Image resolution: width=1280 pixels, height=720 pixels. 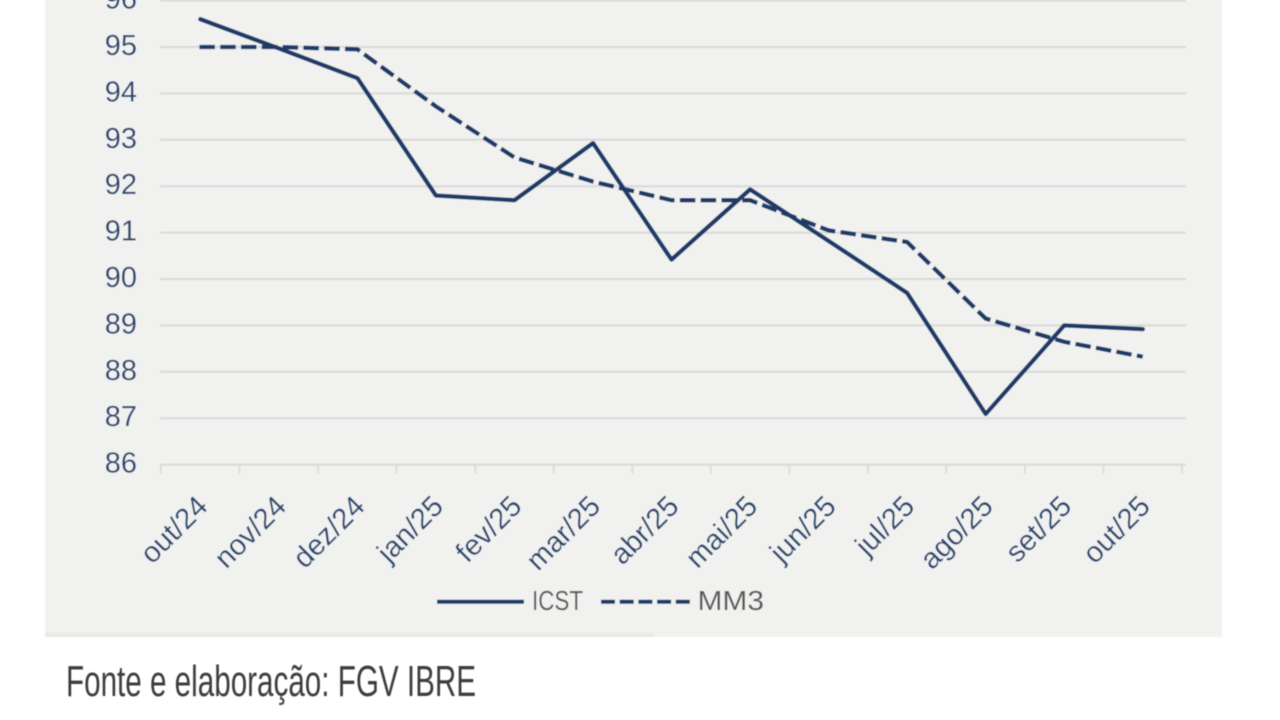 I want to click on svg-text: 90, so click(x=121, y=278).